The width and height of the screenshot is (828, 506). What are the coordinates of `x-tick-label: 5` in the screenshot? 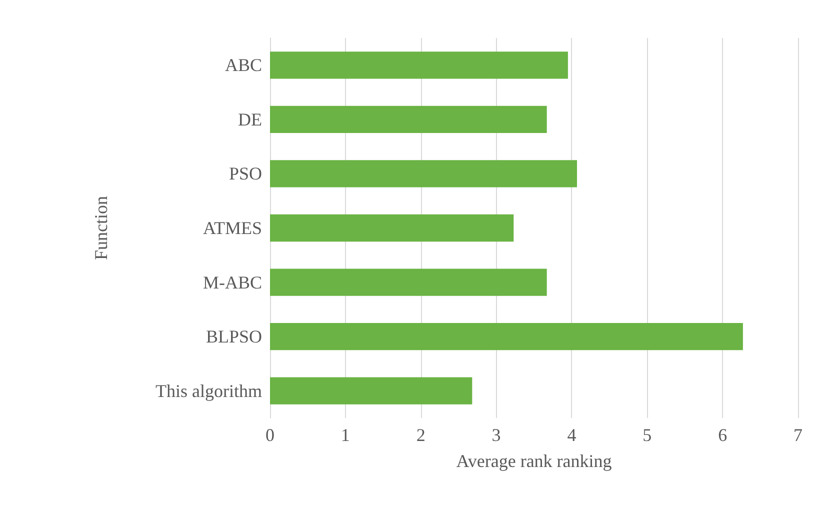 It's located at (647, 435).